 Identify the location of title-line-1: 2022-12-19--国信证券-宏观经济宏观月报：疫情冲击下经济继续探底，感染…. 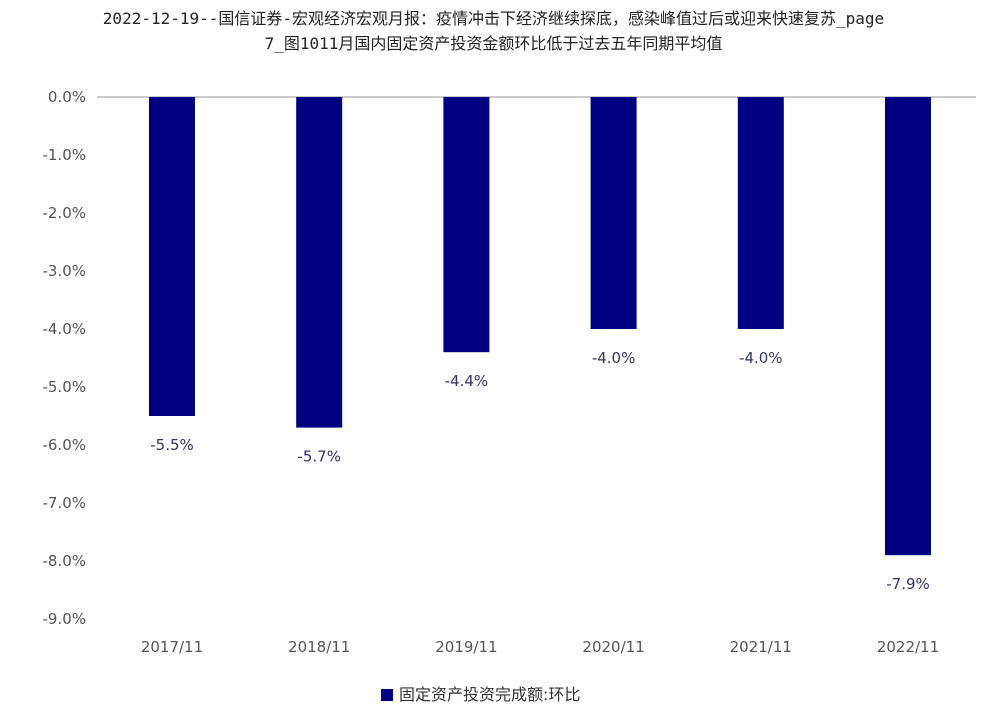
(493, 18).